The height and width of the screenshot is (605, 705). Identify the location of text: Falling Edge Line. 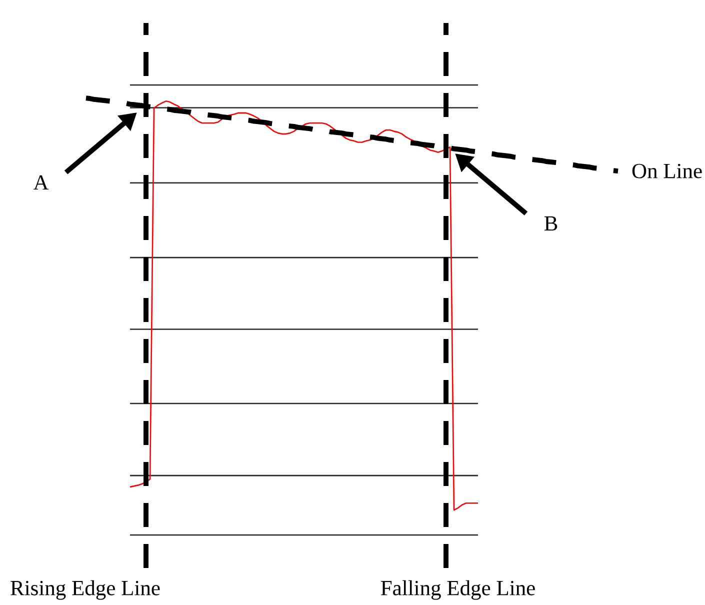
(458, 590).